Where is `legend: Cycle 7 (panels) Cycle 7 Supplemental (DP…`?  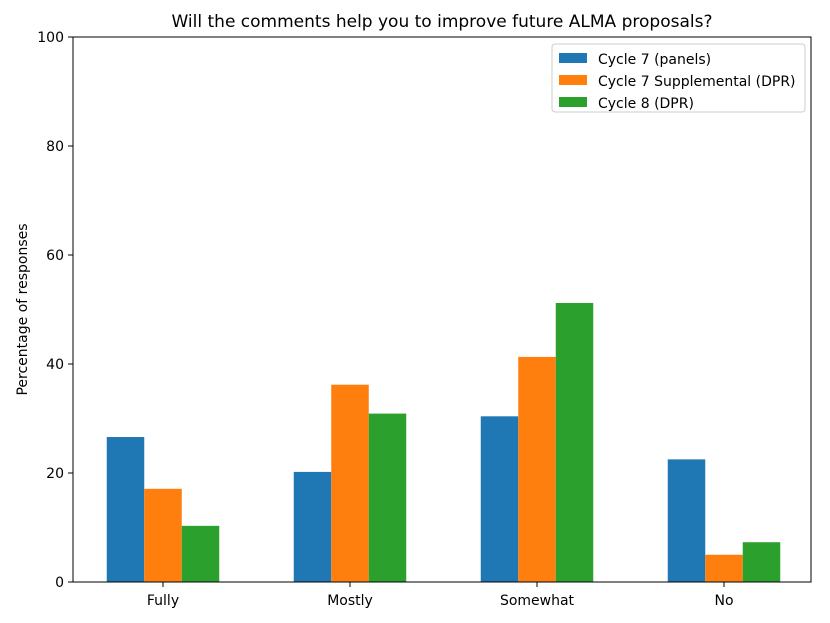 legend: Cycle 7 (panels) Cycle 7 Supplemental (DP… is located at coordinates (678, 78).